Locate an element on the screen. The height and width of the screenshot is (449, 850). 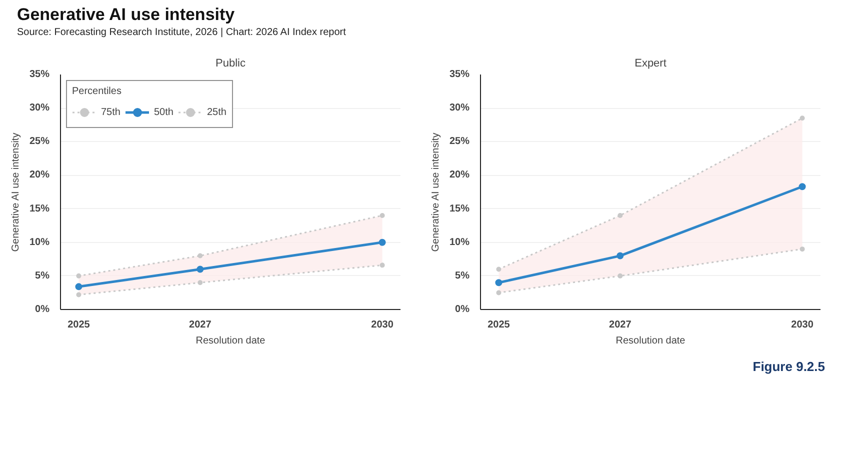
legend-title: Percentiles is located at coordinates (97, 91).